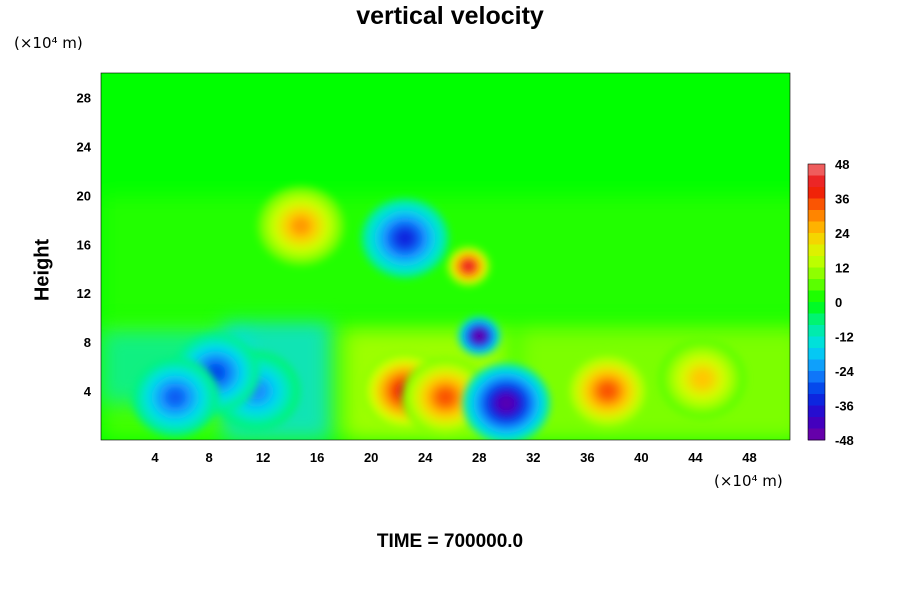 The height and width of the screenshot is (600, 900). What do you see at coordinates (845, 371) in the screenshot?
I see `colorbar-tick-label: -24` at bounding box center [845, 371].